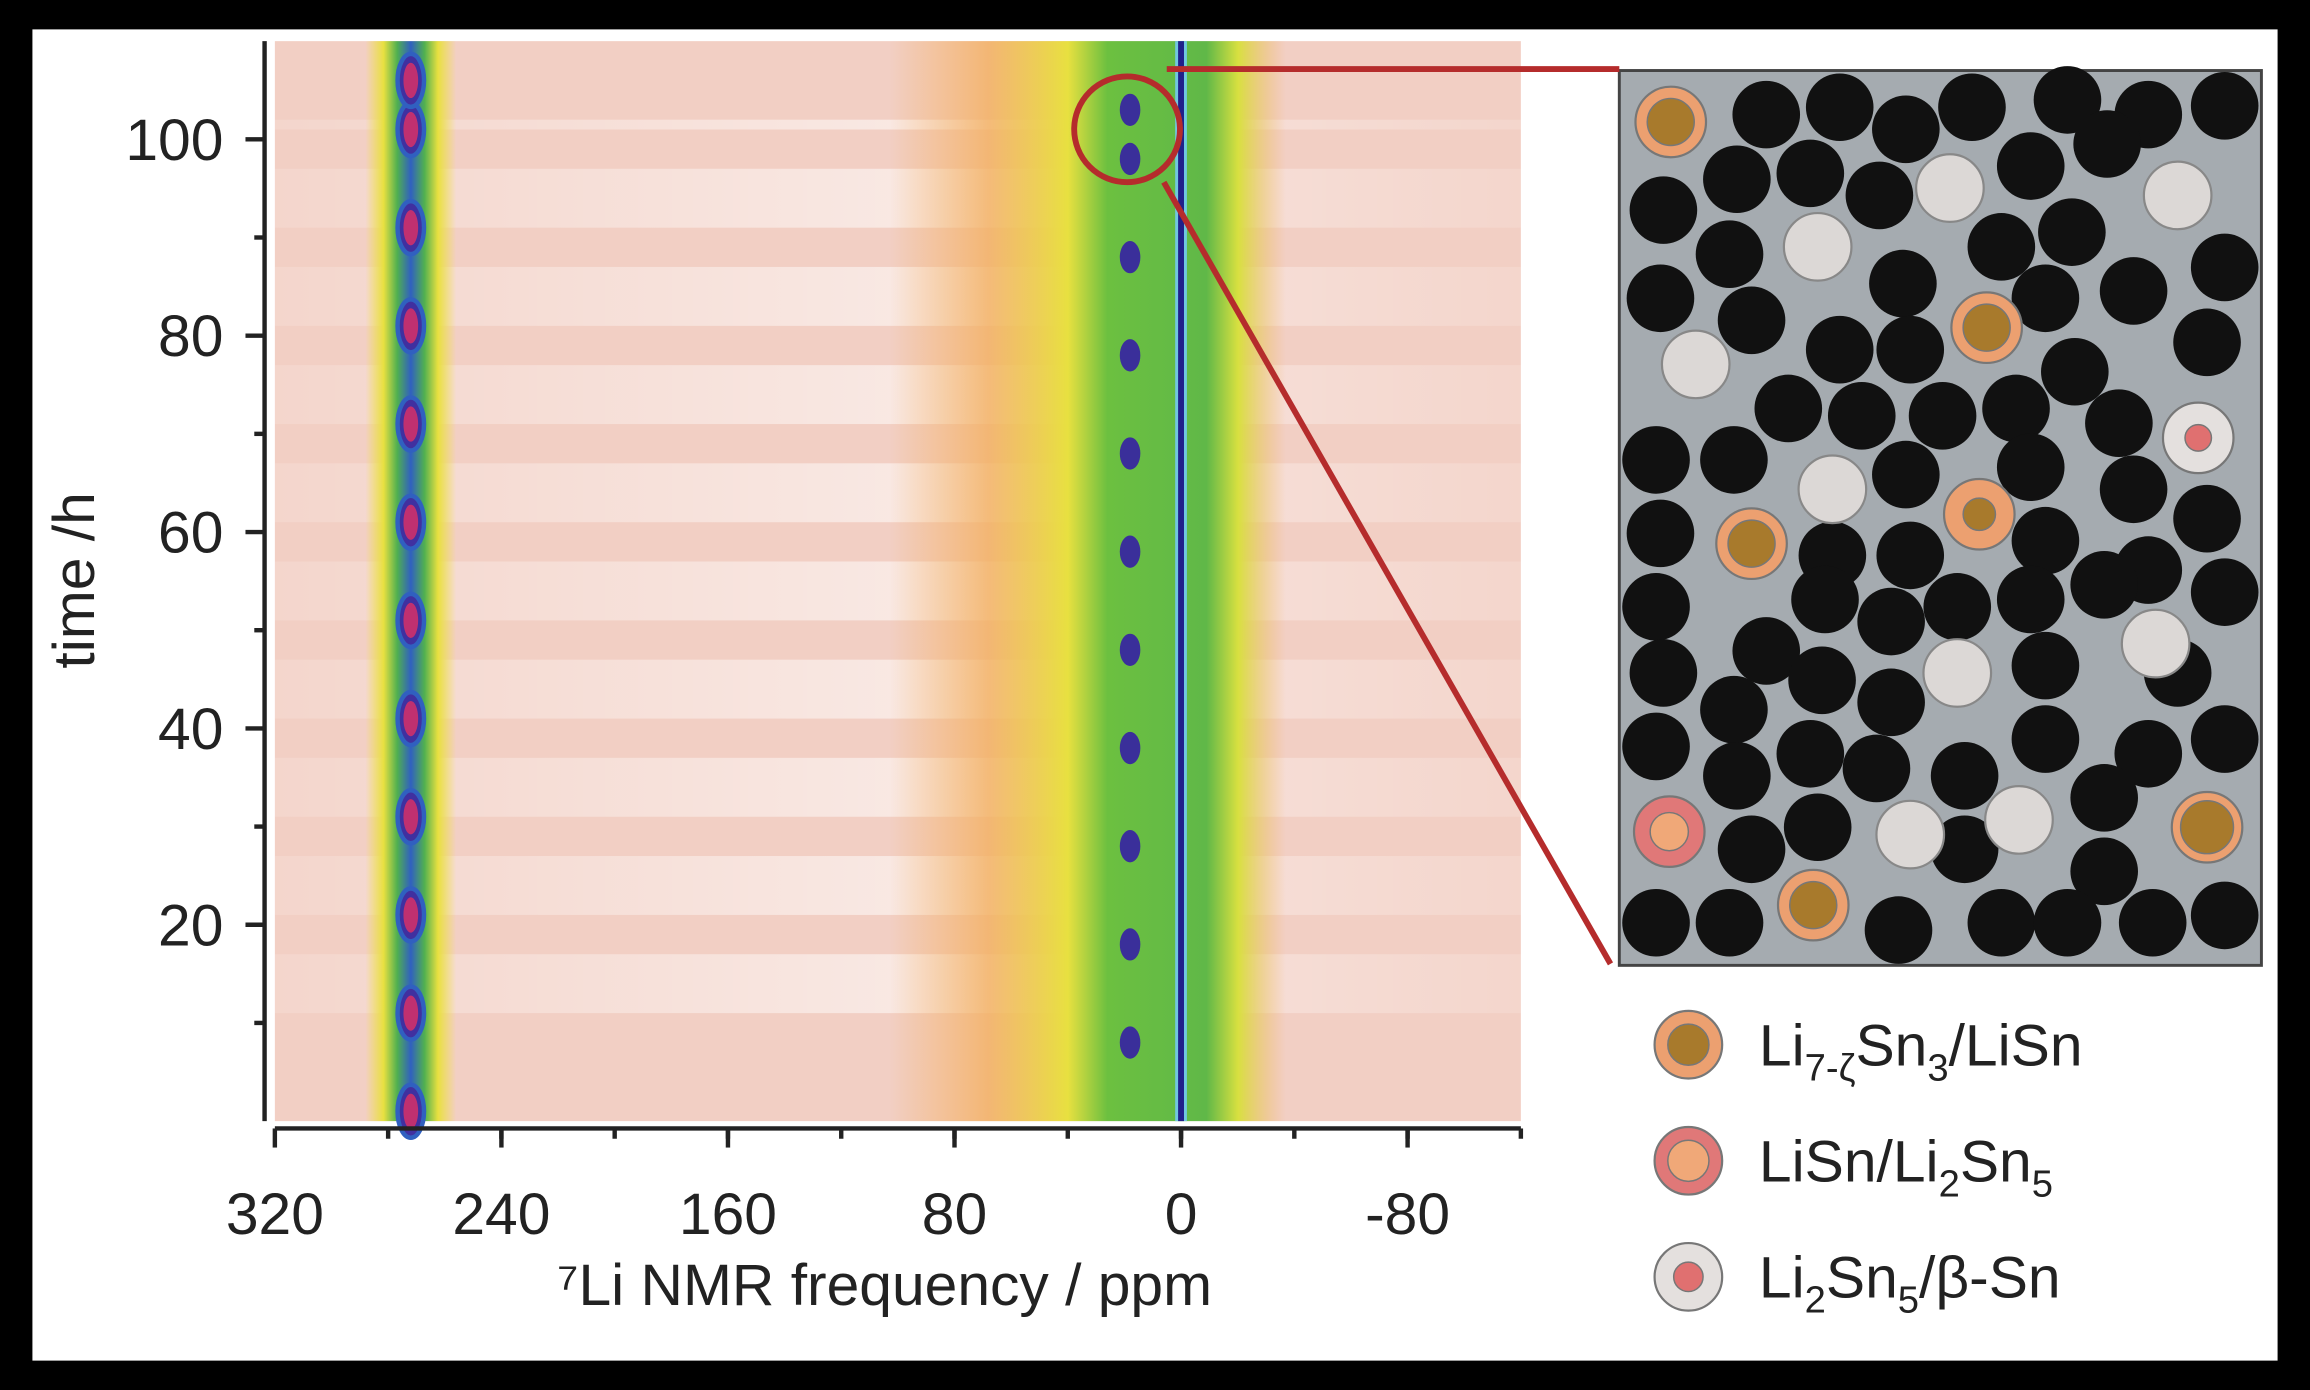 Image resolution: width=2310 pixels, height=1390 pixels. Describe the element at coordinates (190, 729) in the screenshot. I see `y-tick-label: 40` at that location.